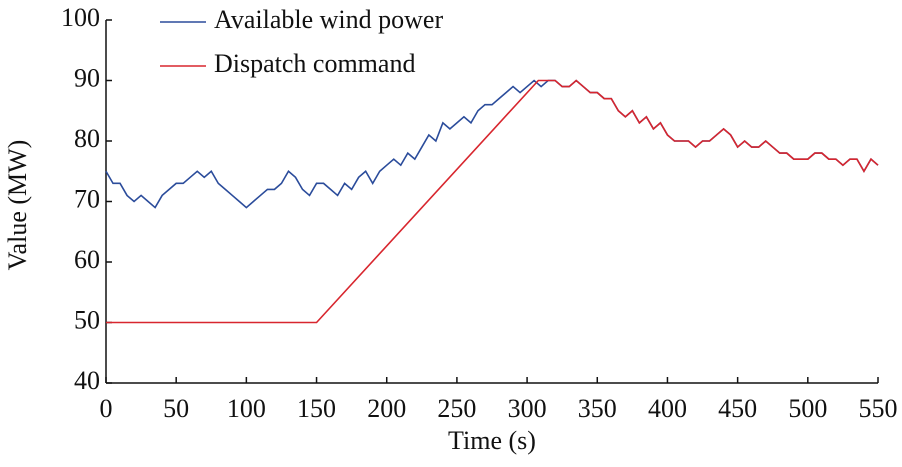  Describe the element at coordinates (87, 380) in the screenshot. I see `y-tick-label: 40` at that location.